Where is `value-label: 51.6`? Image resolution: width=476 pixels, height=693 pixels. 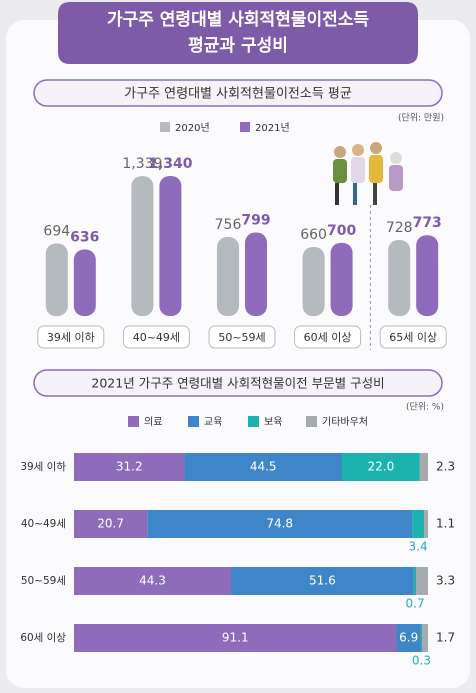 value-label: 51.6 is located at coordinates (322, 581).